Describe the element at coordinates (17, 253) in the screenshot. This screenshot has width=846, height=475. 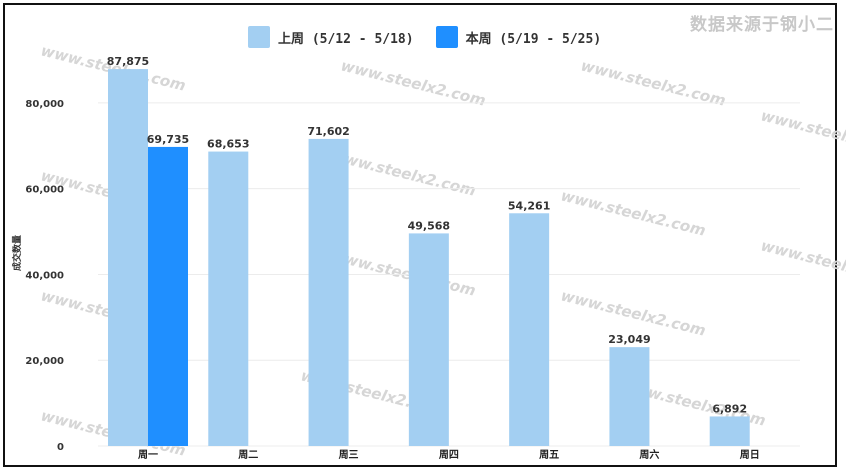
I see `y-axis-title: 成交数量` at that location.